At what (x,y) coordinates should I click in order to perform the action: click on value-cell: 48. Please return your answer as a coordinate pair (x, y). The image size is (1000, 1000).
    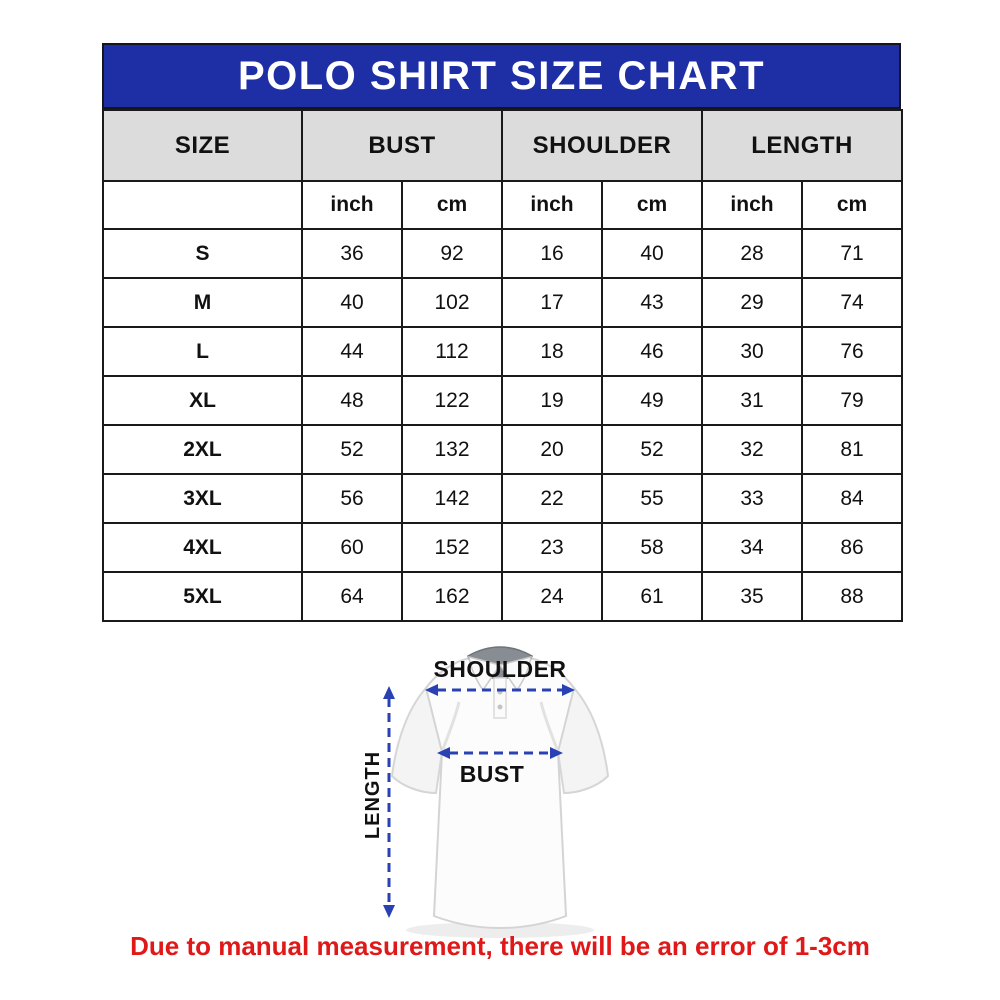
    Looking at the image, I should click on (352, 400).